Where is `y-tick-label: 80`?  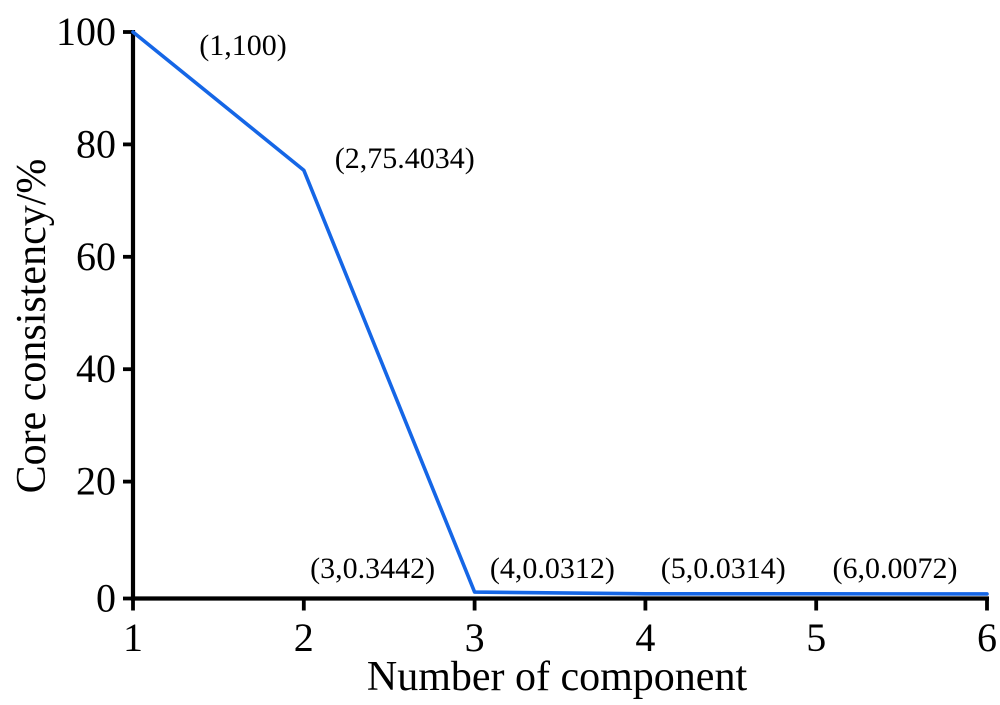 y-tick-label: 80 is located at coordinates (96, 143).